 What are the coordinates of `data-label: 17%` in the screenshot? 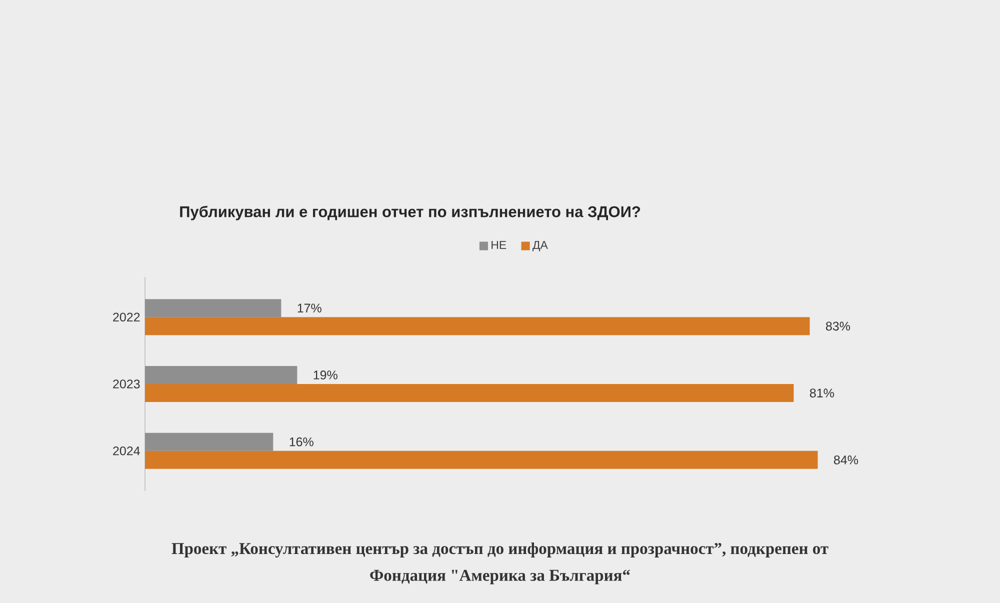 It's located at (310, 308).